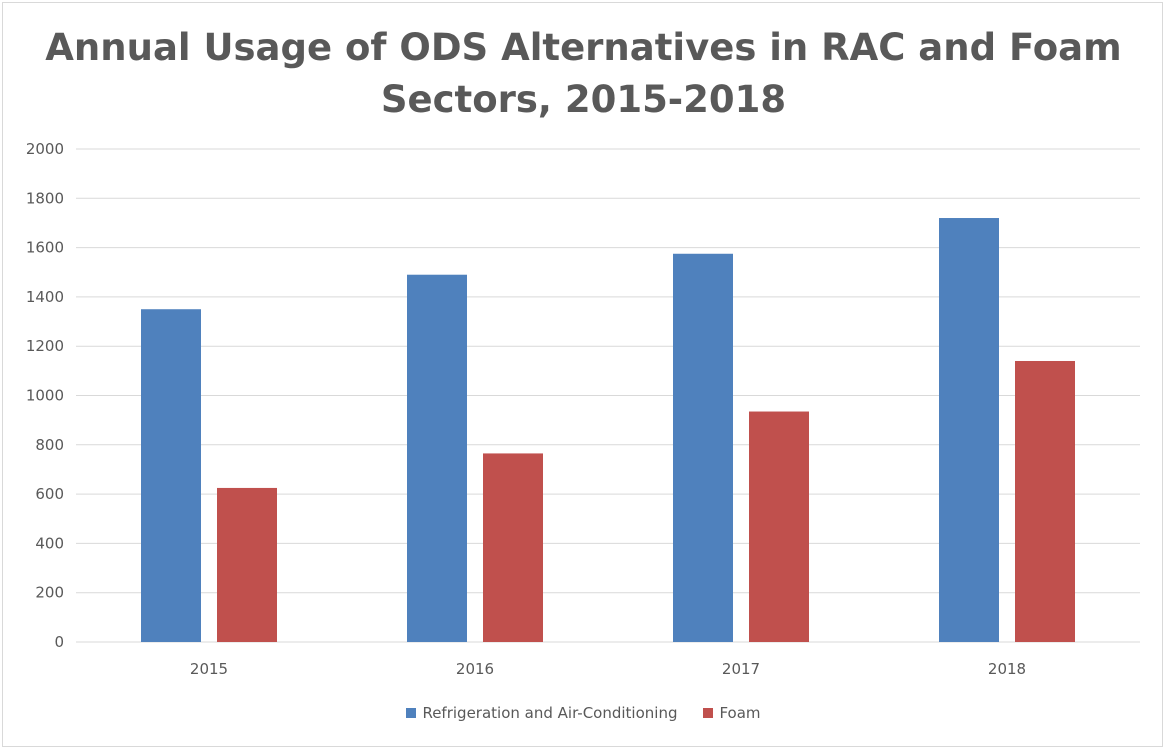 This screenshot has width=1167, height=751. Describe the element at coordinates (475, 669) in the screenshot. I see `x-tick-label: 2016` at that location.